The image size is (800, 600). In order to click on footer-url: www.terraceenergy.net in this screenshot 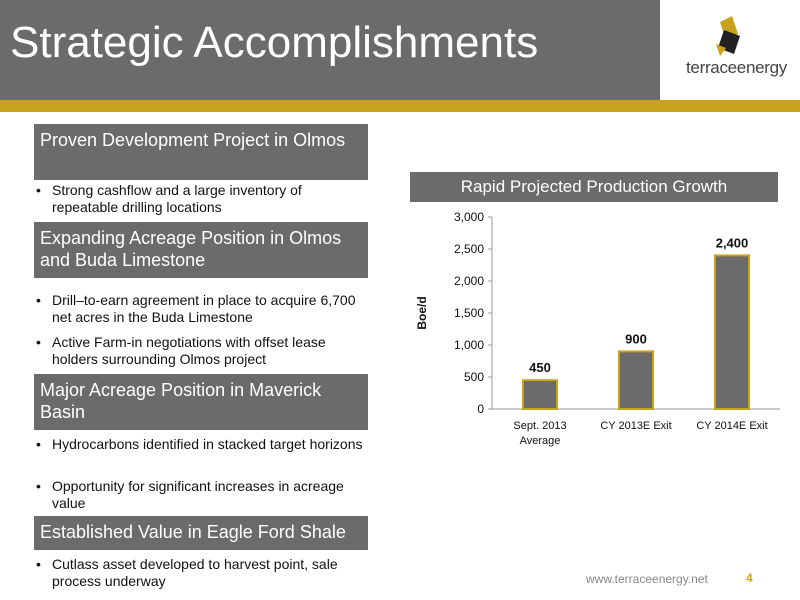, I will do `click(647, 579)`.